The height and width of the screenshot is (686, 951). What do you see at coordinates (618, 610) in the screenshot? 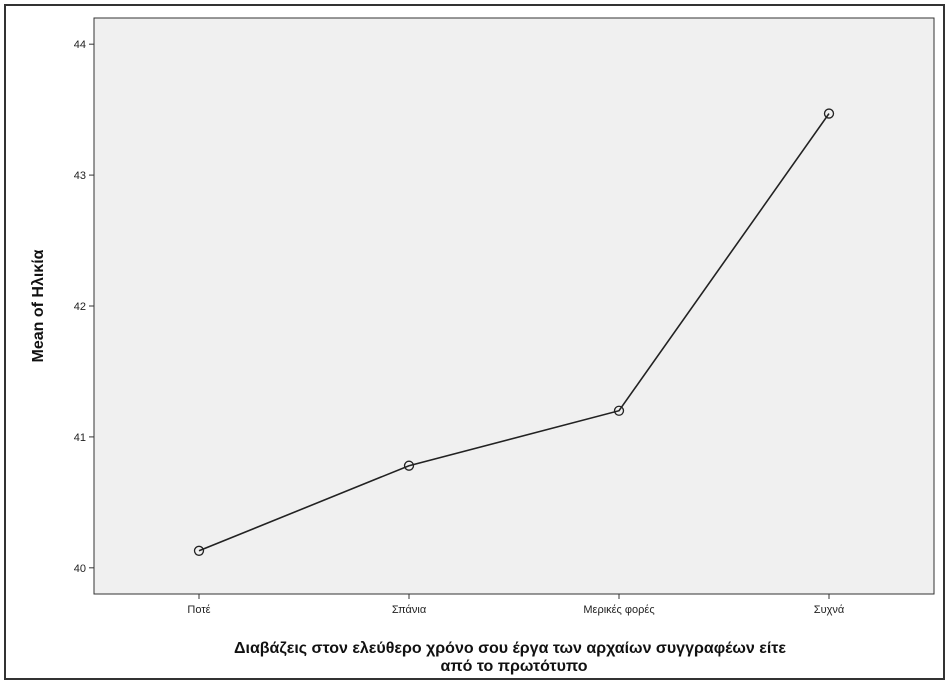
I see `x-tick-label: Μερικές φορές` at bounding box center [618, 610].